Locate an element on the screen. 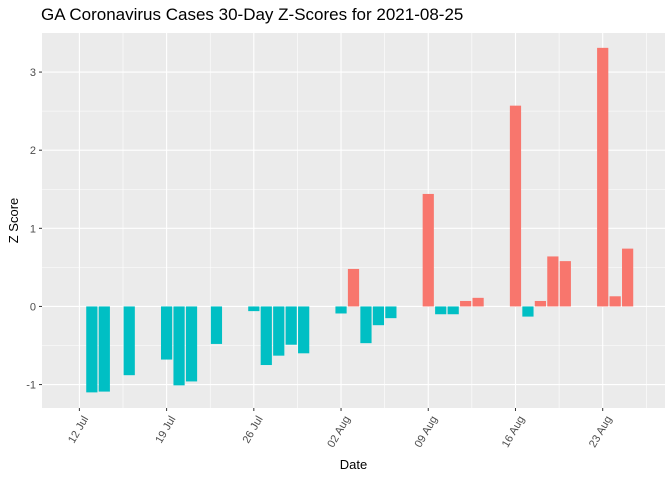 The image size is (672, 480). x-tick-label: 12 Jul is located at coordinates (78, 429).